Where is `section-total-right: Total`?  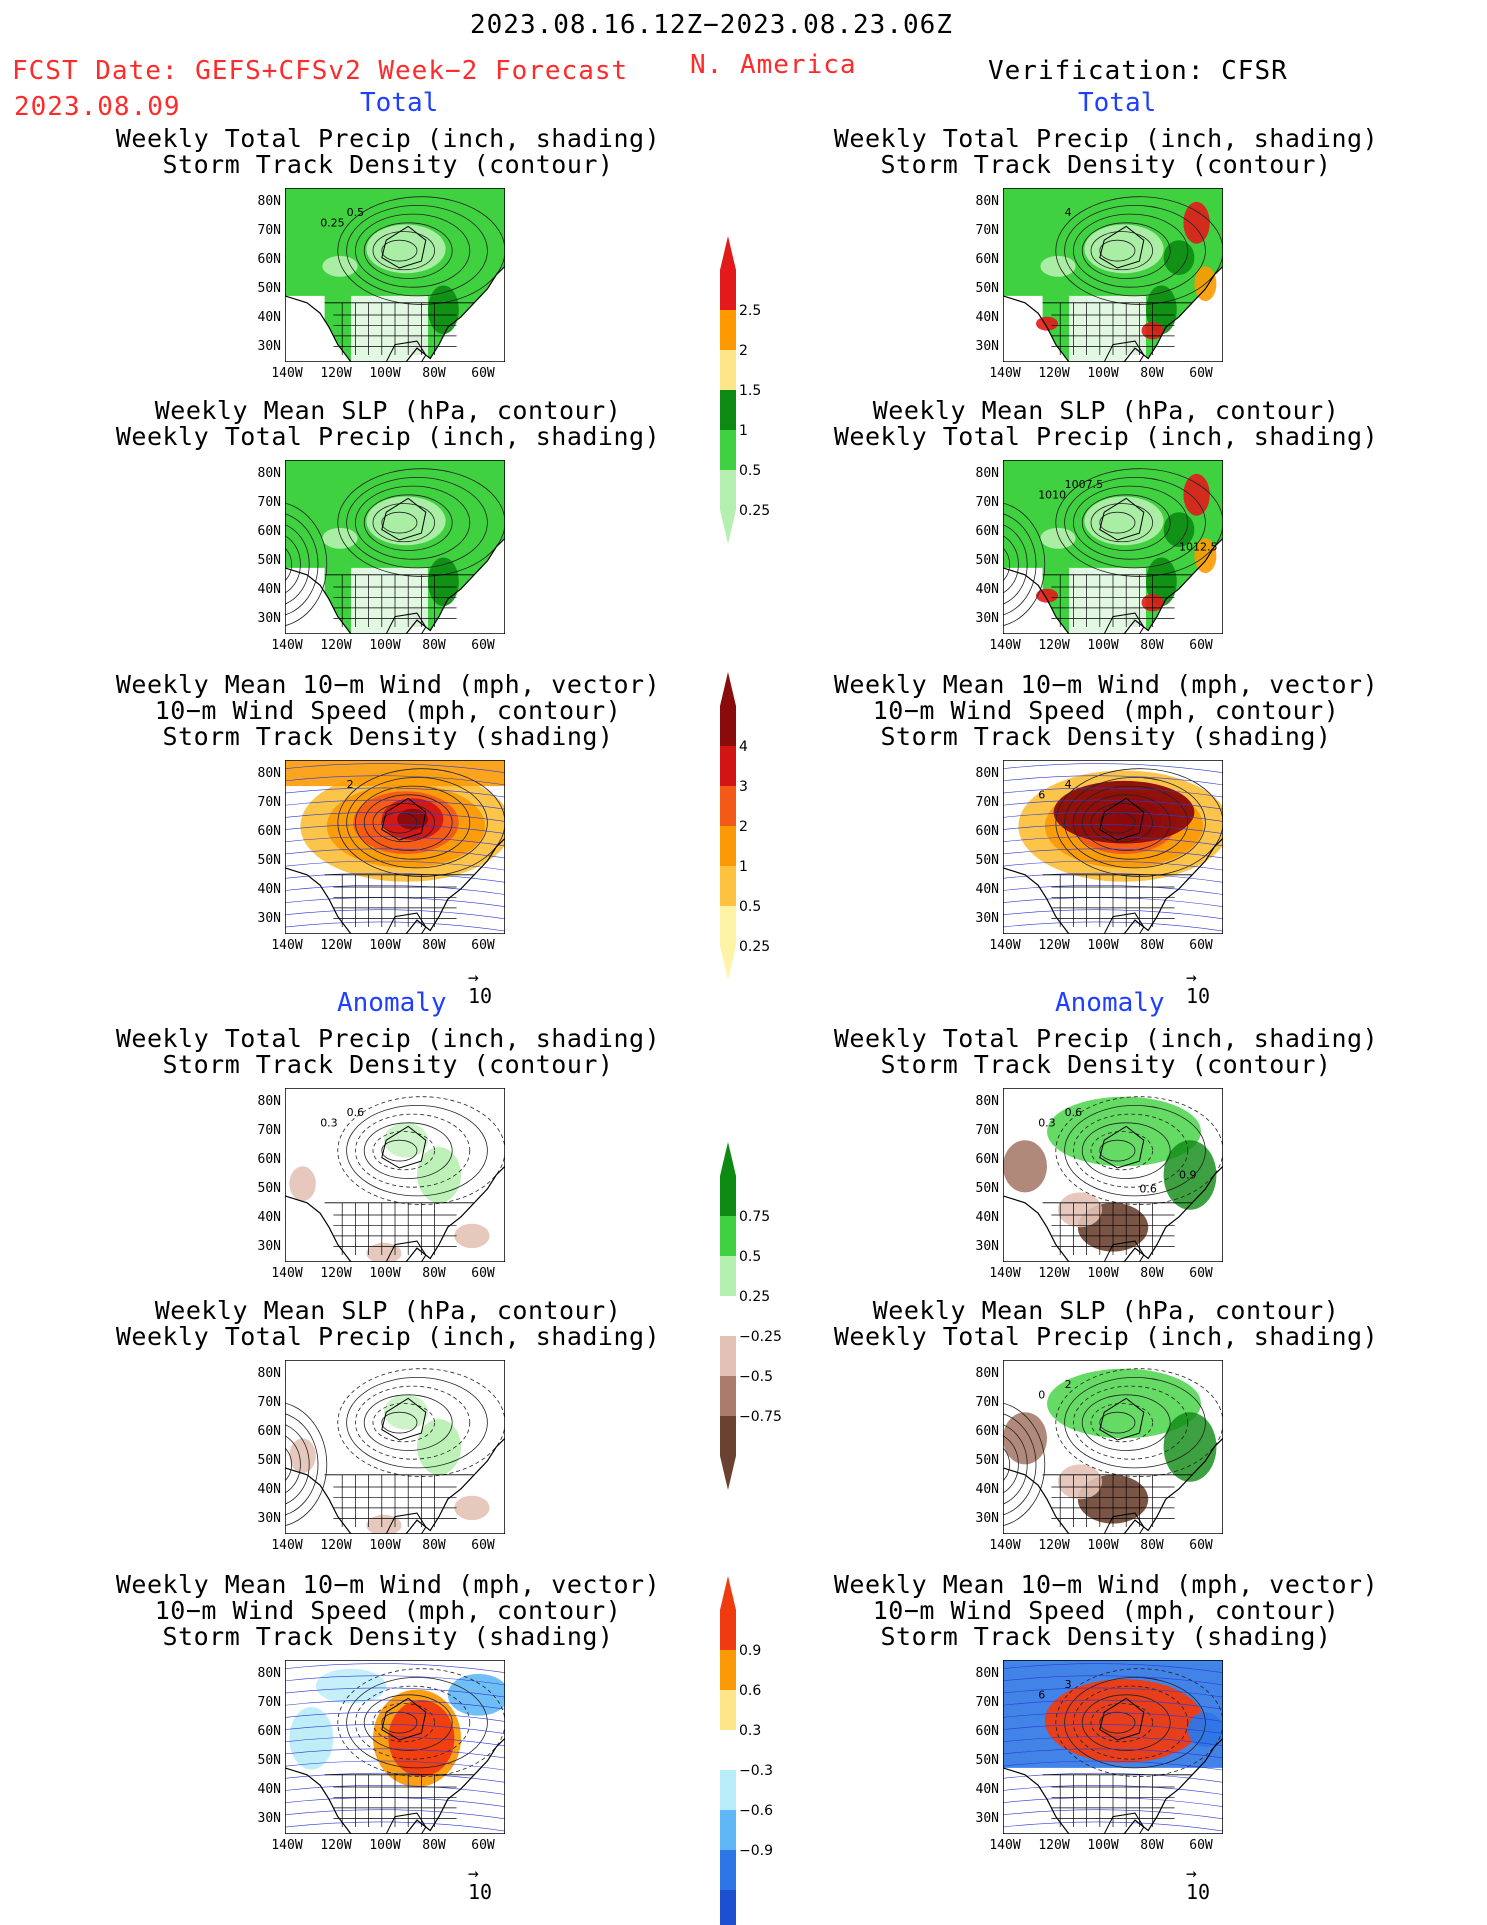
section-total-right: Total is located at coordinates (1117, 103).